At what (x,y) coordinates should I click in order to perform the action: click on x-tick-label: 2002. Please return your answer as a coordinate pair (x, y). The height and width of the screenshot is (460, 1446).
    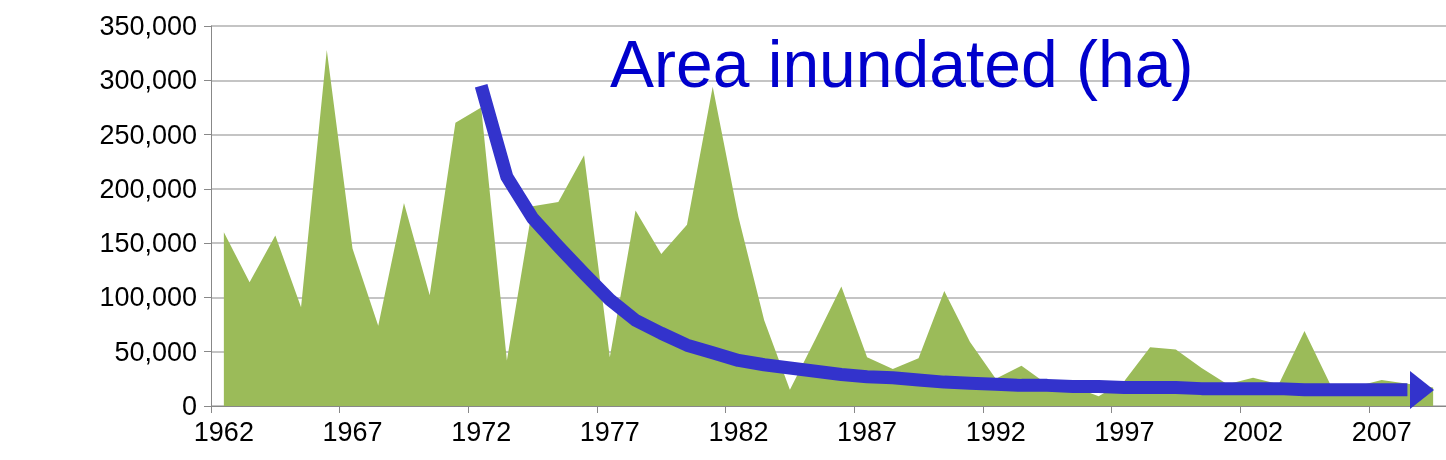
    Looking at the image, I should click on (1253, 431).